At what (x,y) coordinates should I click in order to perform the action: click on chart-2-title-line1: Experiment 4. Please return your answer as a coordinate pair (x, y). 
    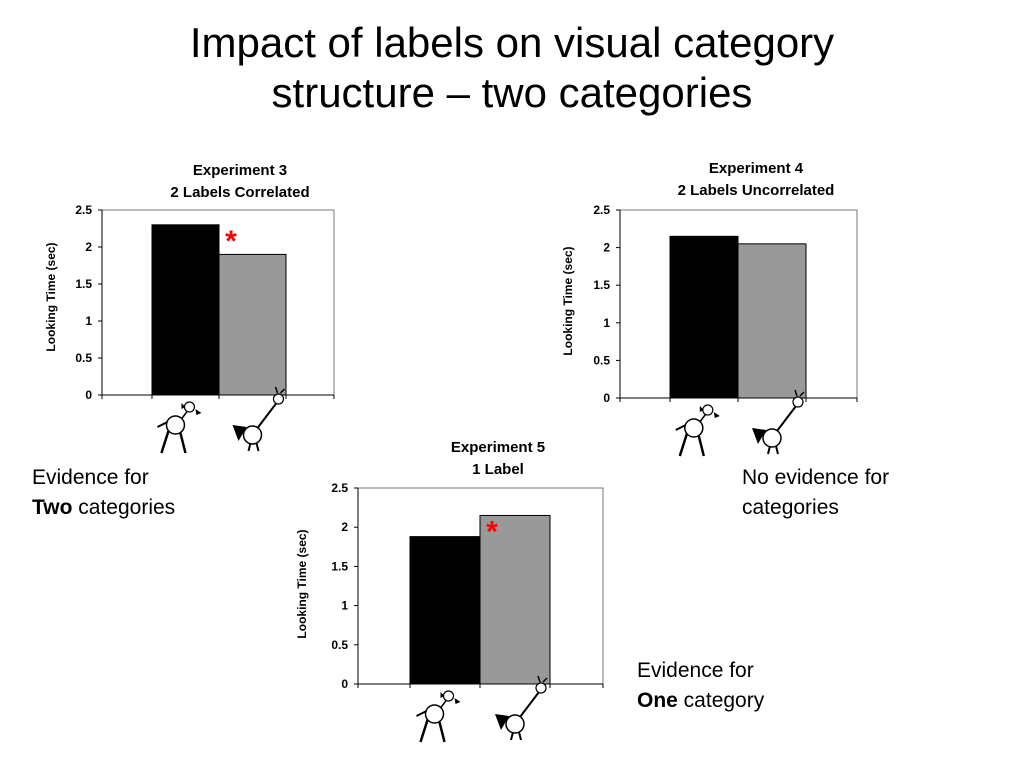
    Looking at the image, I should click on (756, 168).